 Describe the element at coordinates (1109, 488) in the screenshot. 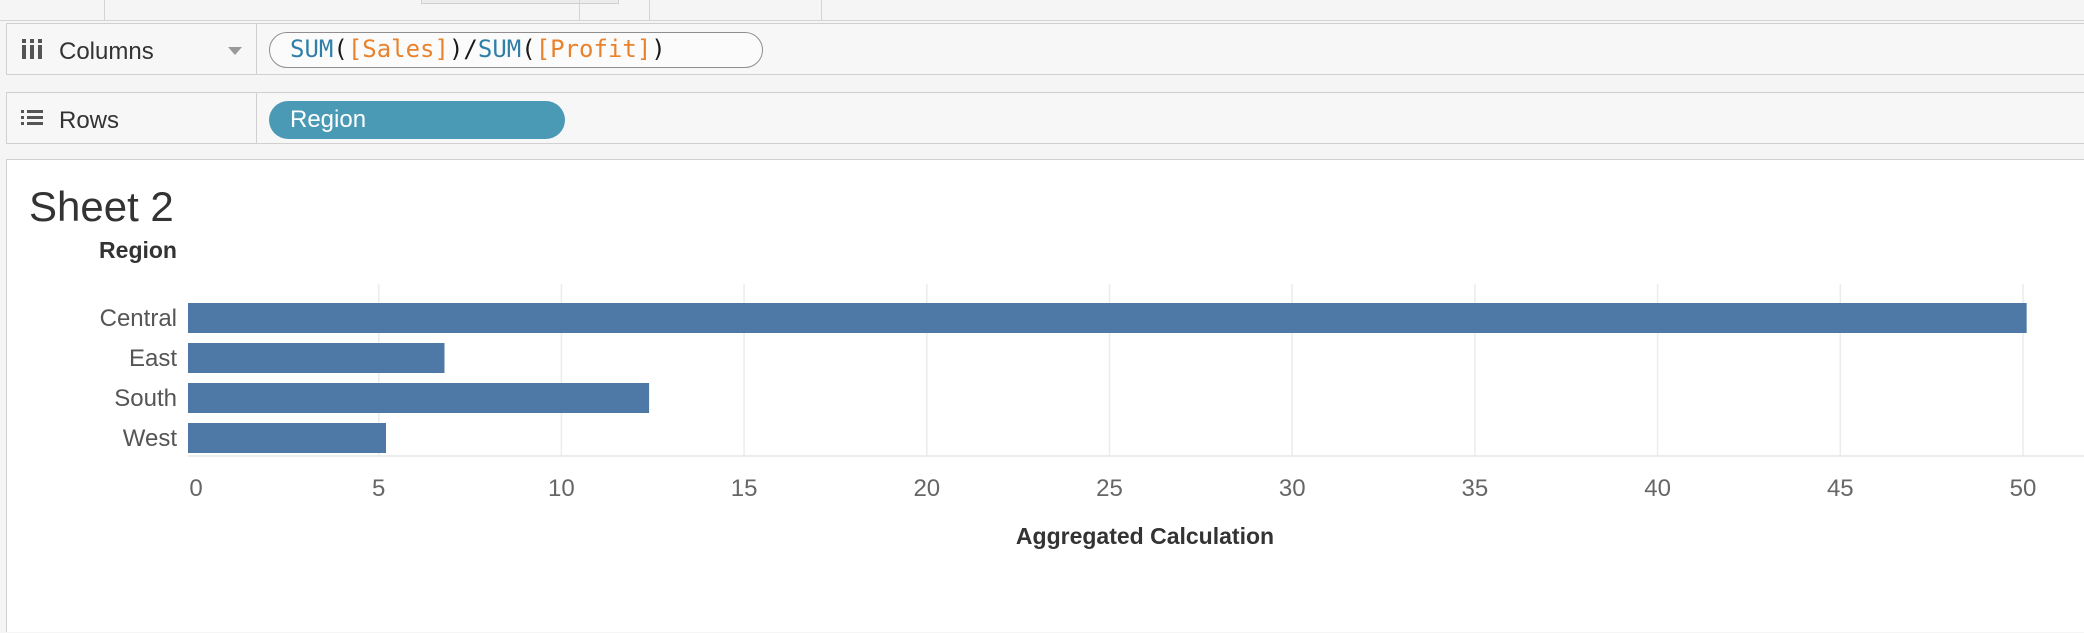

I see `x-tick-label: 25` at that location.